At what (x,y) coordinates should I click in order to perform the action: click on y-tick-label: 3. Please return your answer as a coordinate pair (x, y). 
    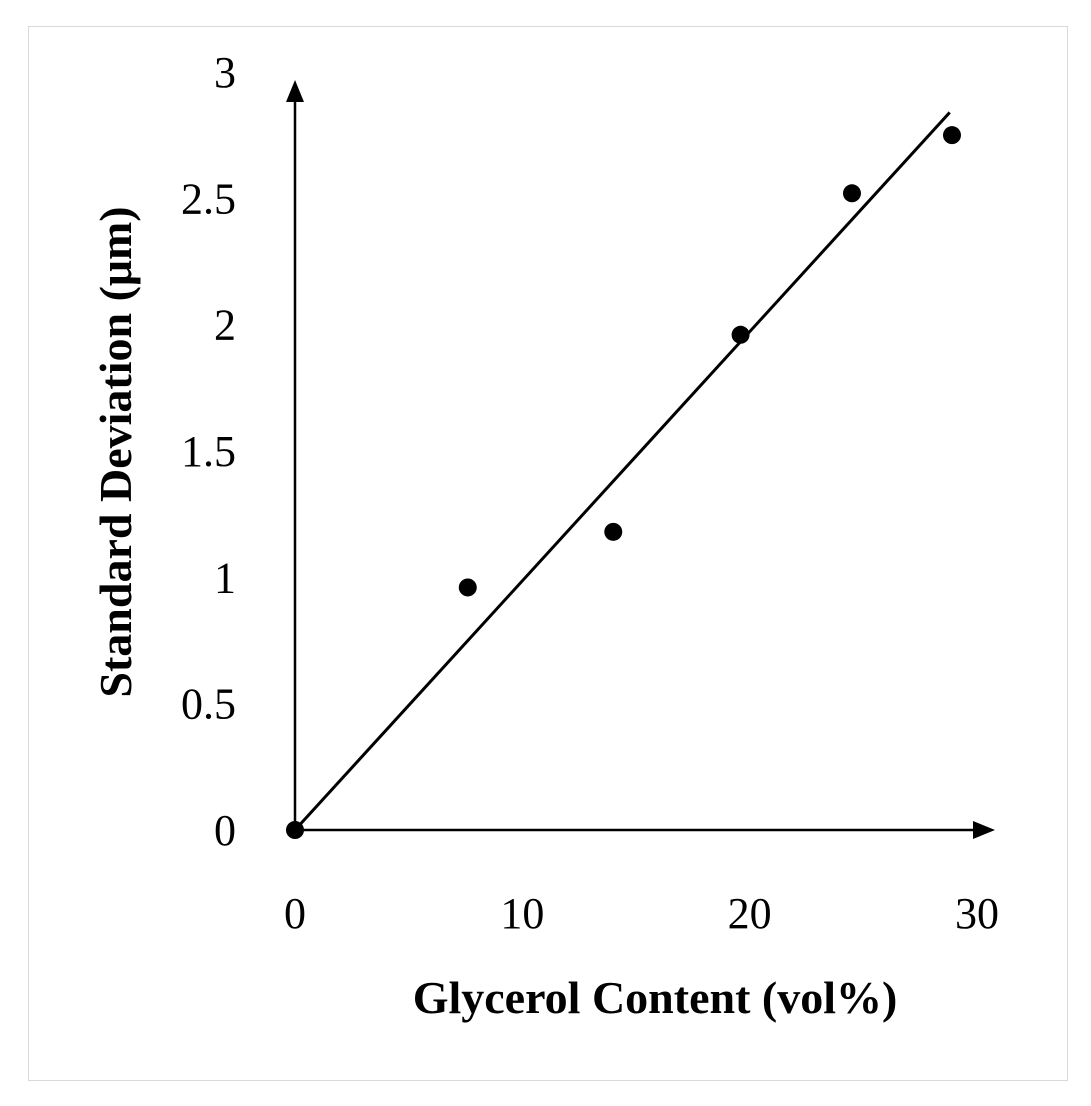
    Looking at the image, I should click on (225, 72).